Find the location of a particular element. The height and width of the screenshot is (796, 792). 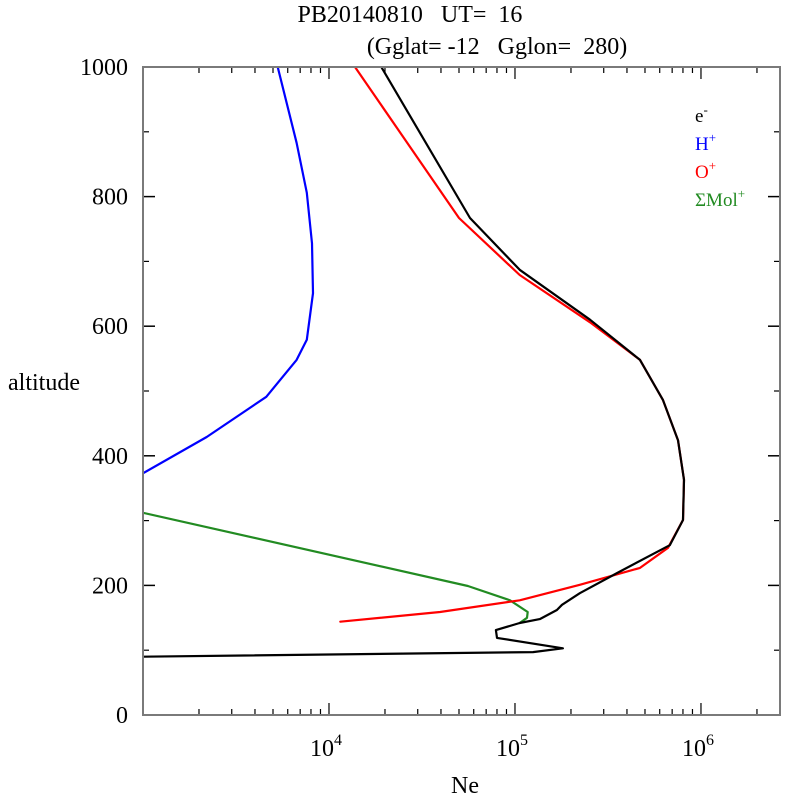

legend-label: ΣMol is located at coordinates (716, 200).